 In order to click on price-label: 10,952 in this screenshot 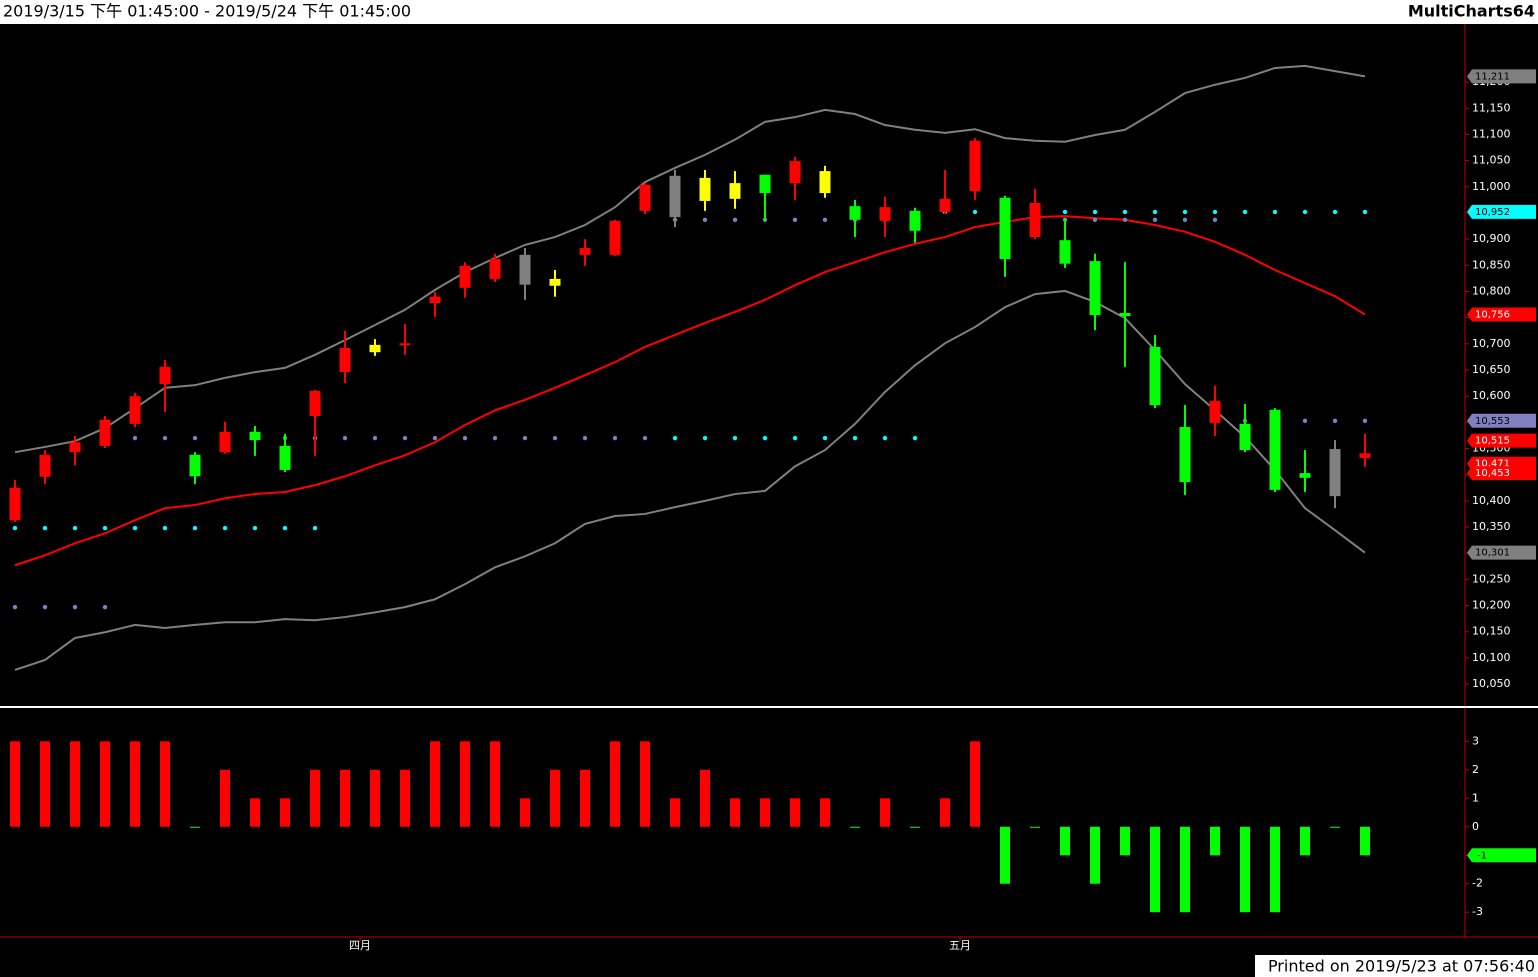, I will do `click(1492, 212)`.